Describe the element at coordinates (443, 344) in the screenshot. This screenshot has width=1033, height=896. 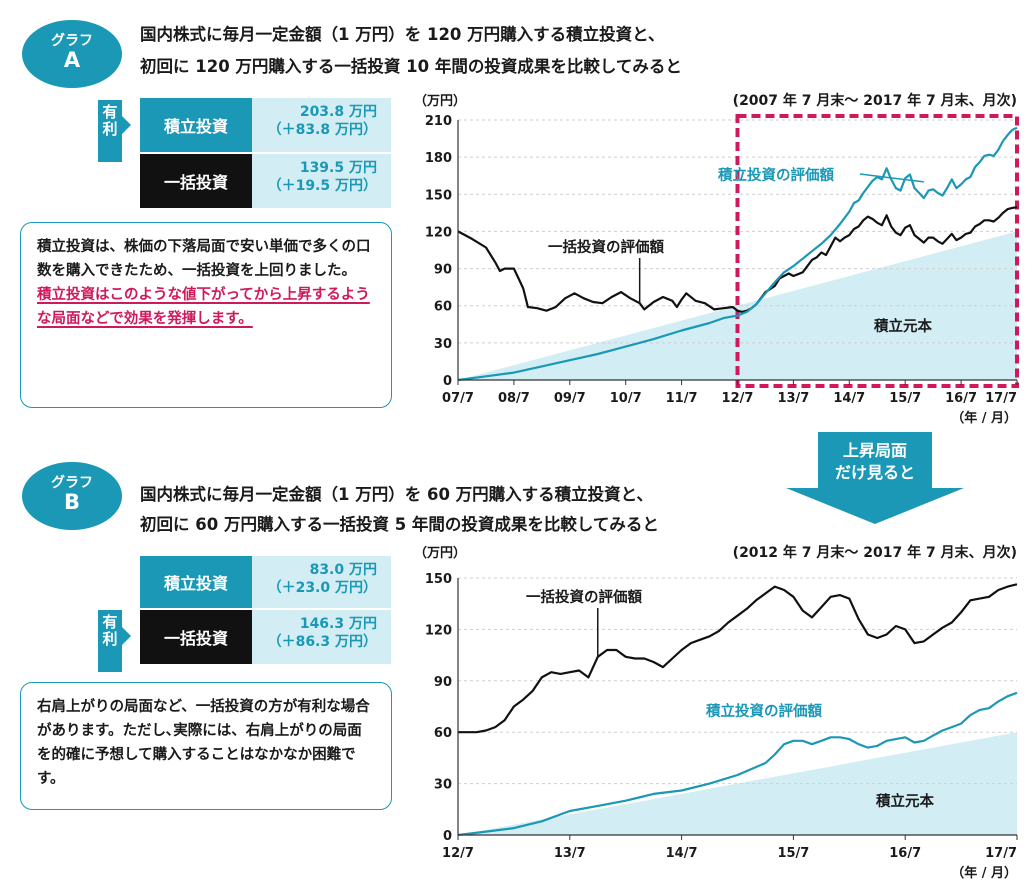
I see `chart-a-ytick-label: 30` at that location.